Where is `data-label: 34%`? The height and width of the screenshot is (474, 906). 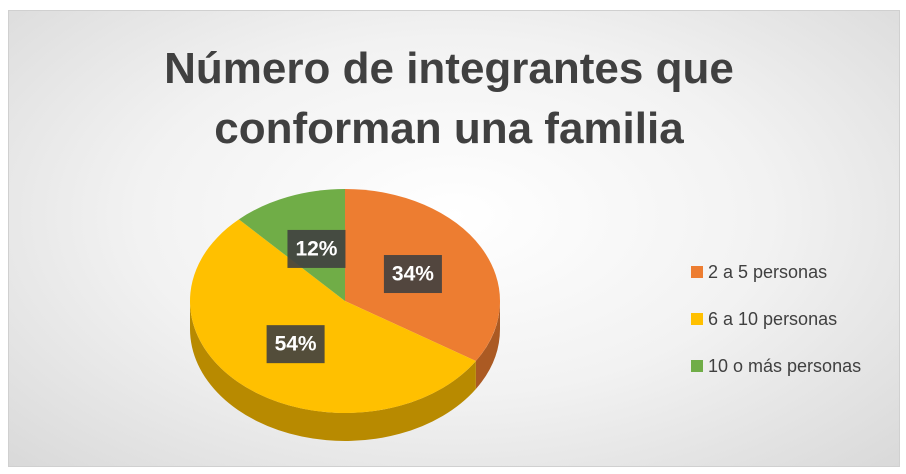 data-label: 34% is located at coordinates (413, 274).